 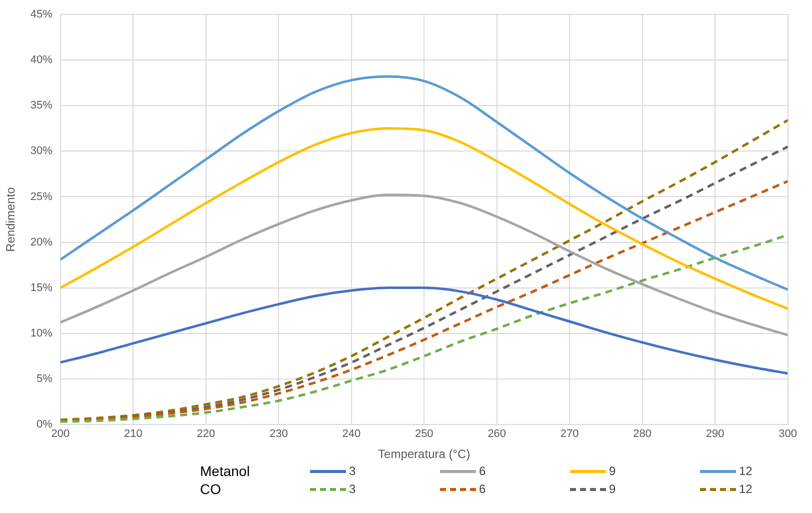 I want to click on y-tick-label: 20%, so click(x=41, y=242).